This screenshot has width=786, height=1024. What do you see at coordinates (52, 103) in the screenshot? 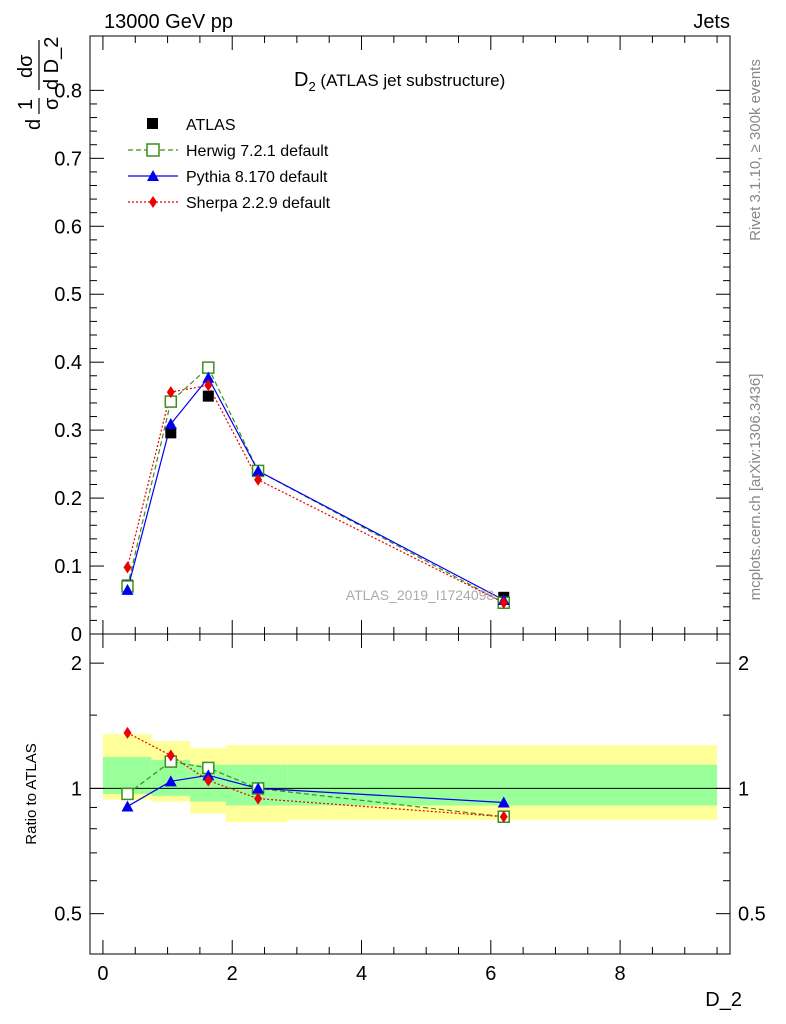
I see `svg-text: σ` at bounding box center [52, 103].